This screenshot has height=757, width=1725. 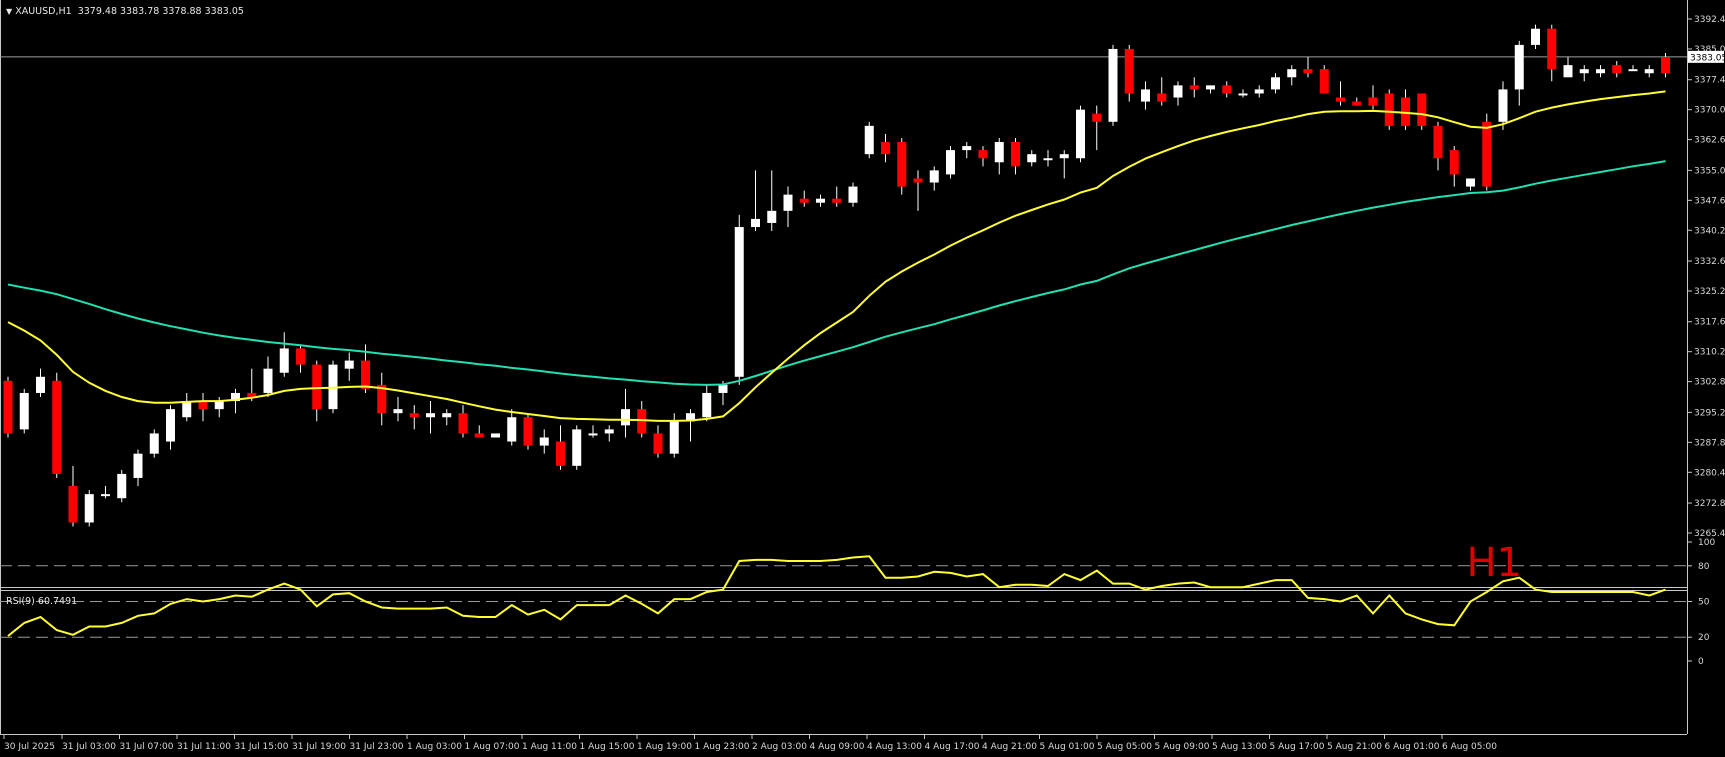 I want to click on price-tick-label: 3302.80, so click(x=1709, y=383).